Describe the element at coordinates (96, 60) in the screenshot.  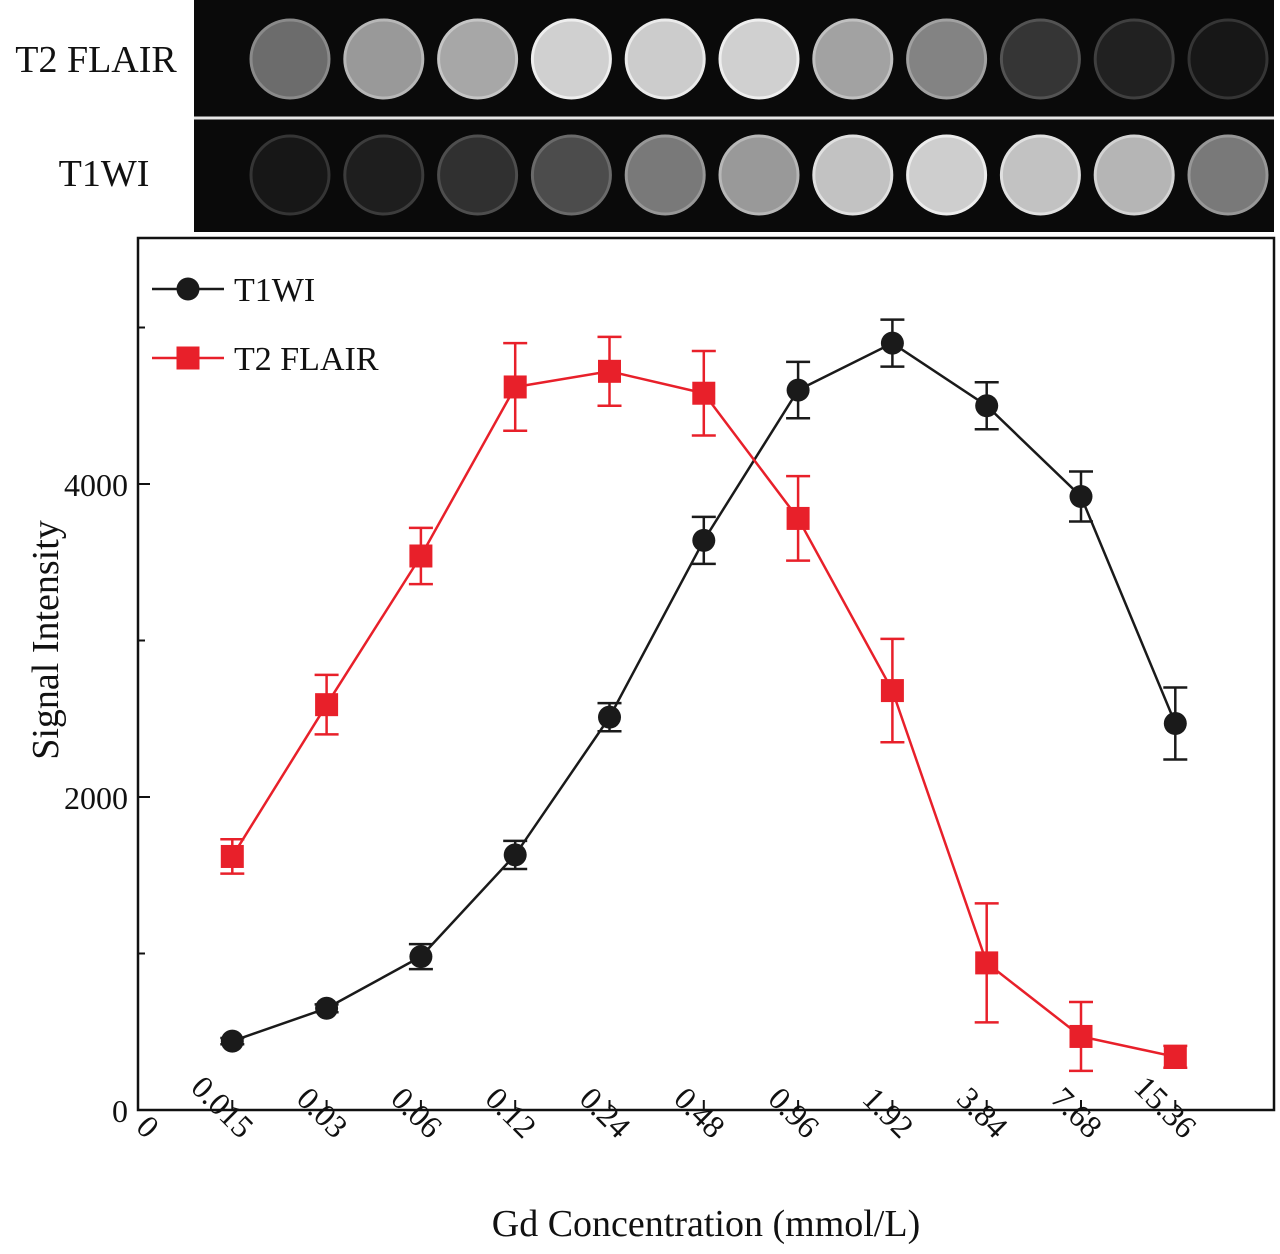
I see `strip-row-label-t2-flair: T2 FLAIR` at that location.